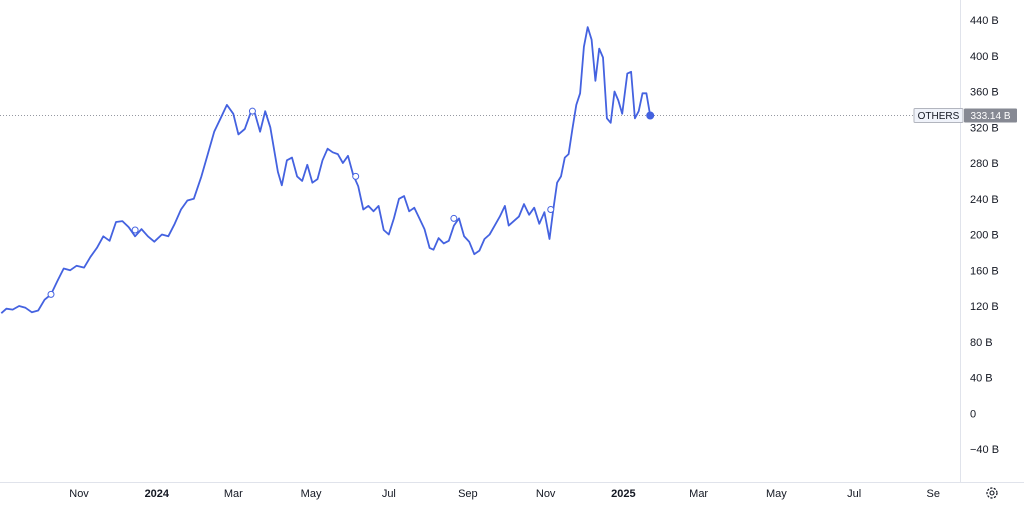  I want to click on last-value-background, so click(990, 115).